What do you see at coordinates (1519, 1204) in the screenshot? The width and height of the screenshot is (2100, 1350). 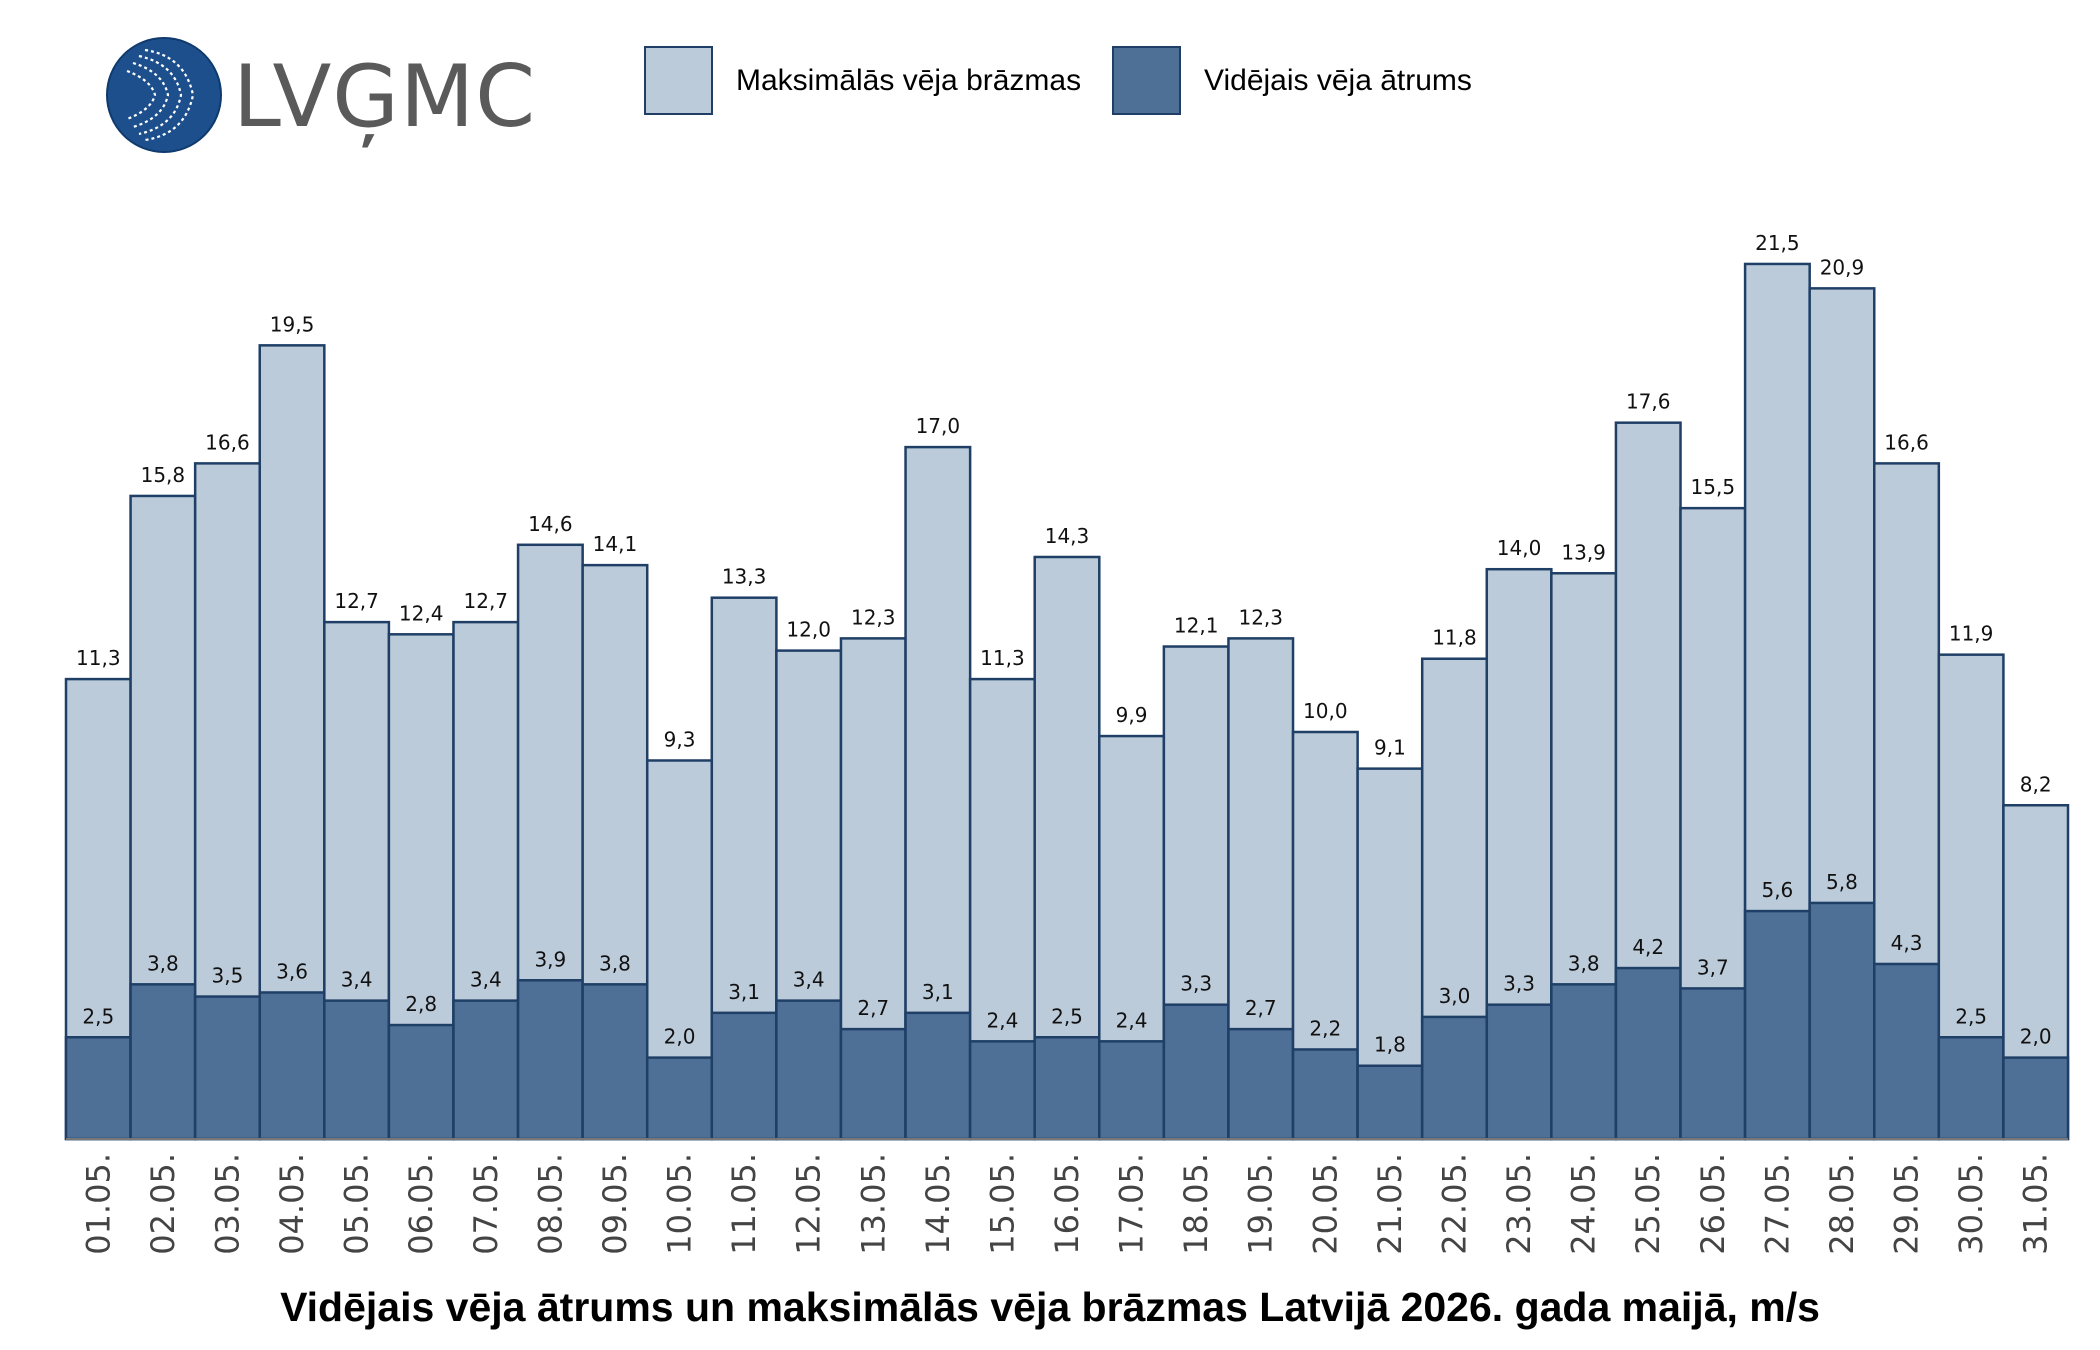 I see `x-tick-label: 23.05.` at bounding box center [1519, 1204].